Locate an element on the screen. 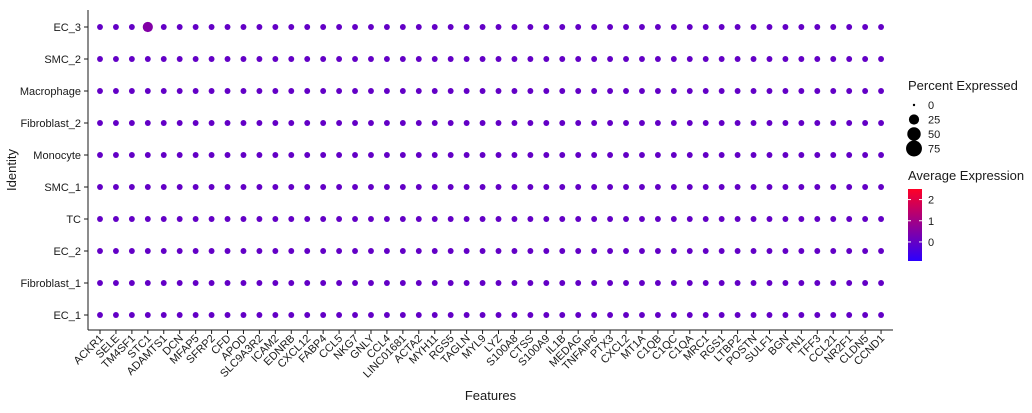 The height and width of the screenshot is (413, 1032). dot-Fibroblast_1-NR2F1 is located at coordinates (849, 283).